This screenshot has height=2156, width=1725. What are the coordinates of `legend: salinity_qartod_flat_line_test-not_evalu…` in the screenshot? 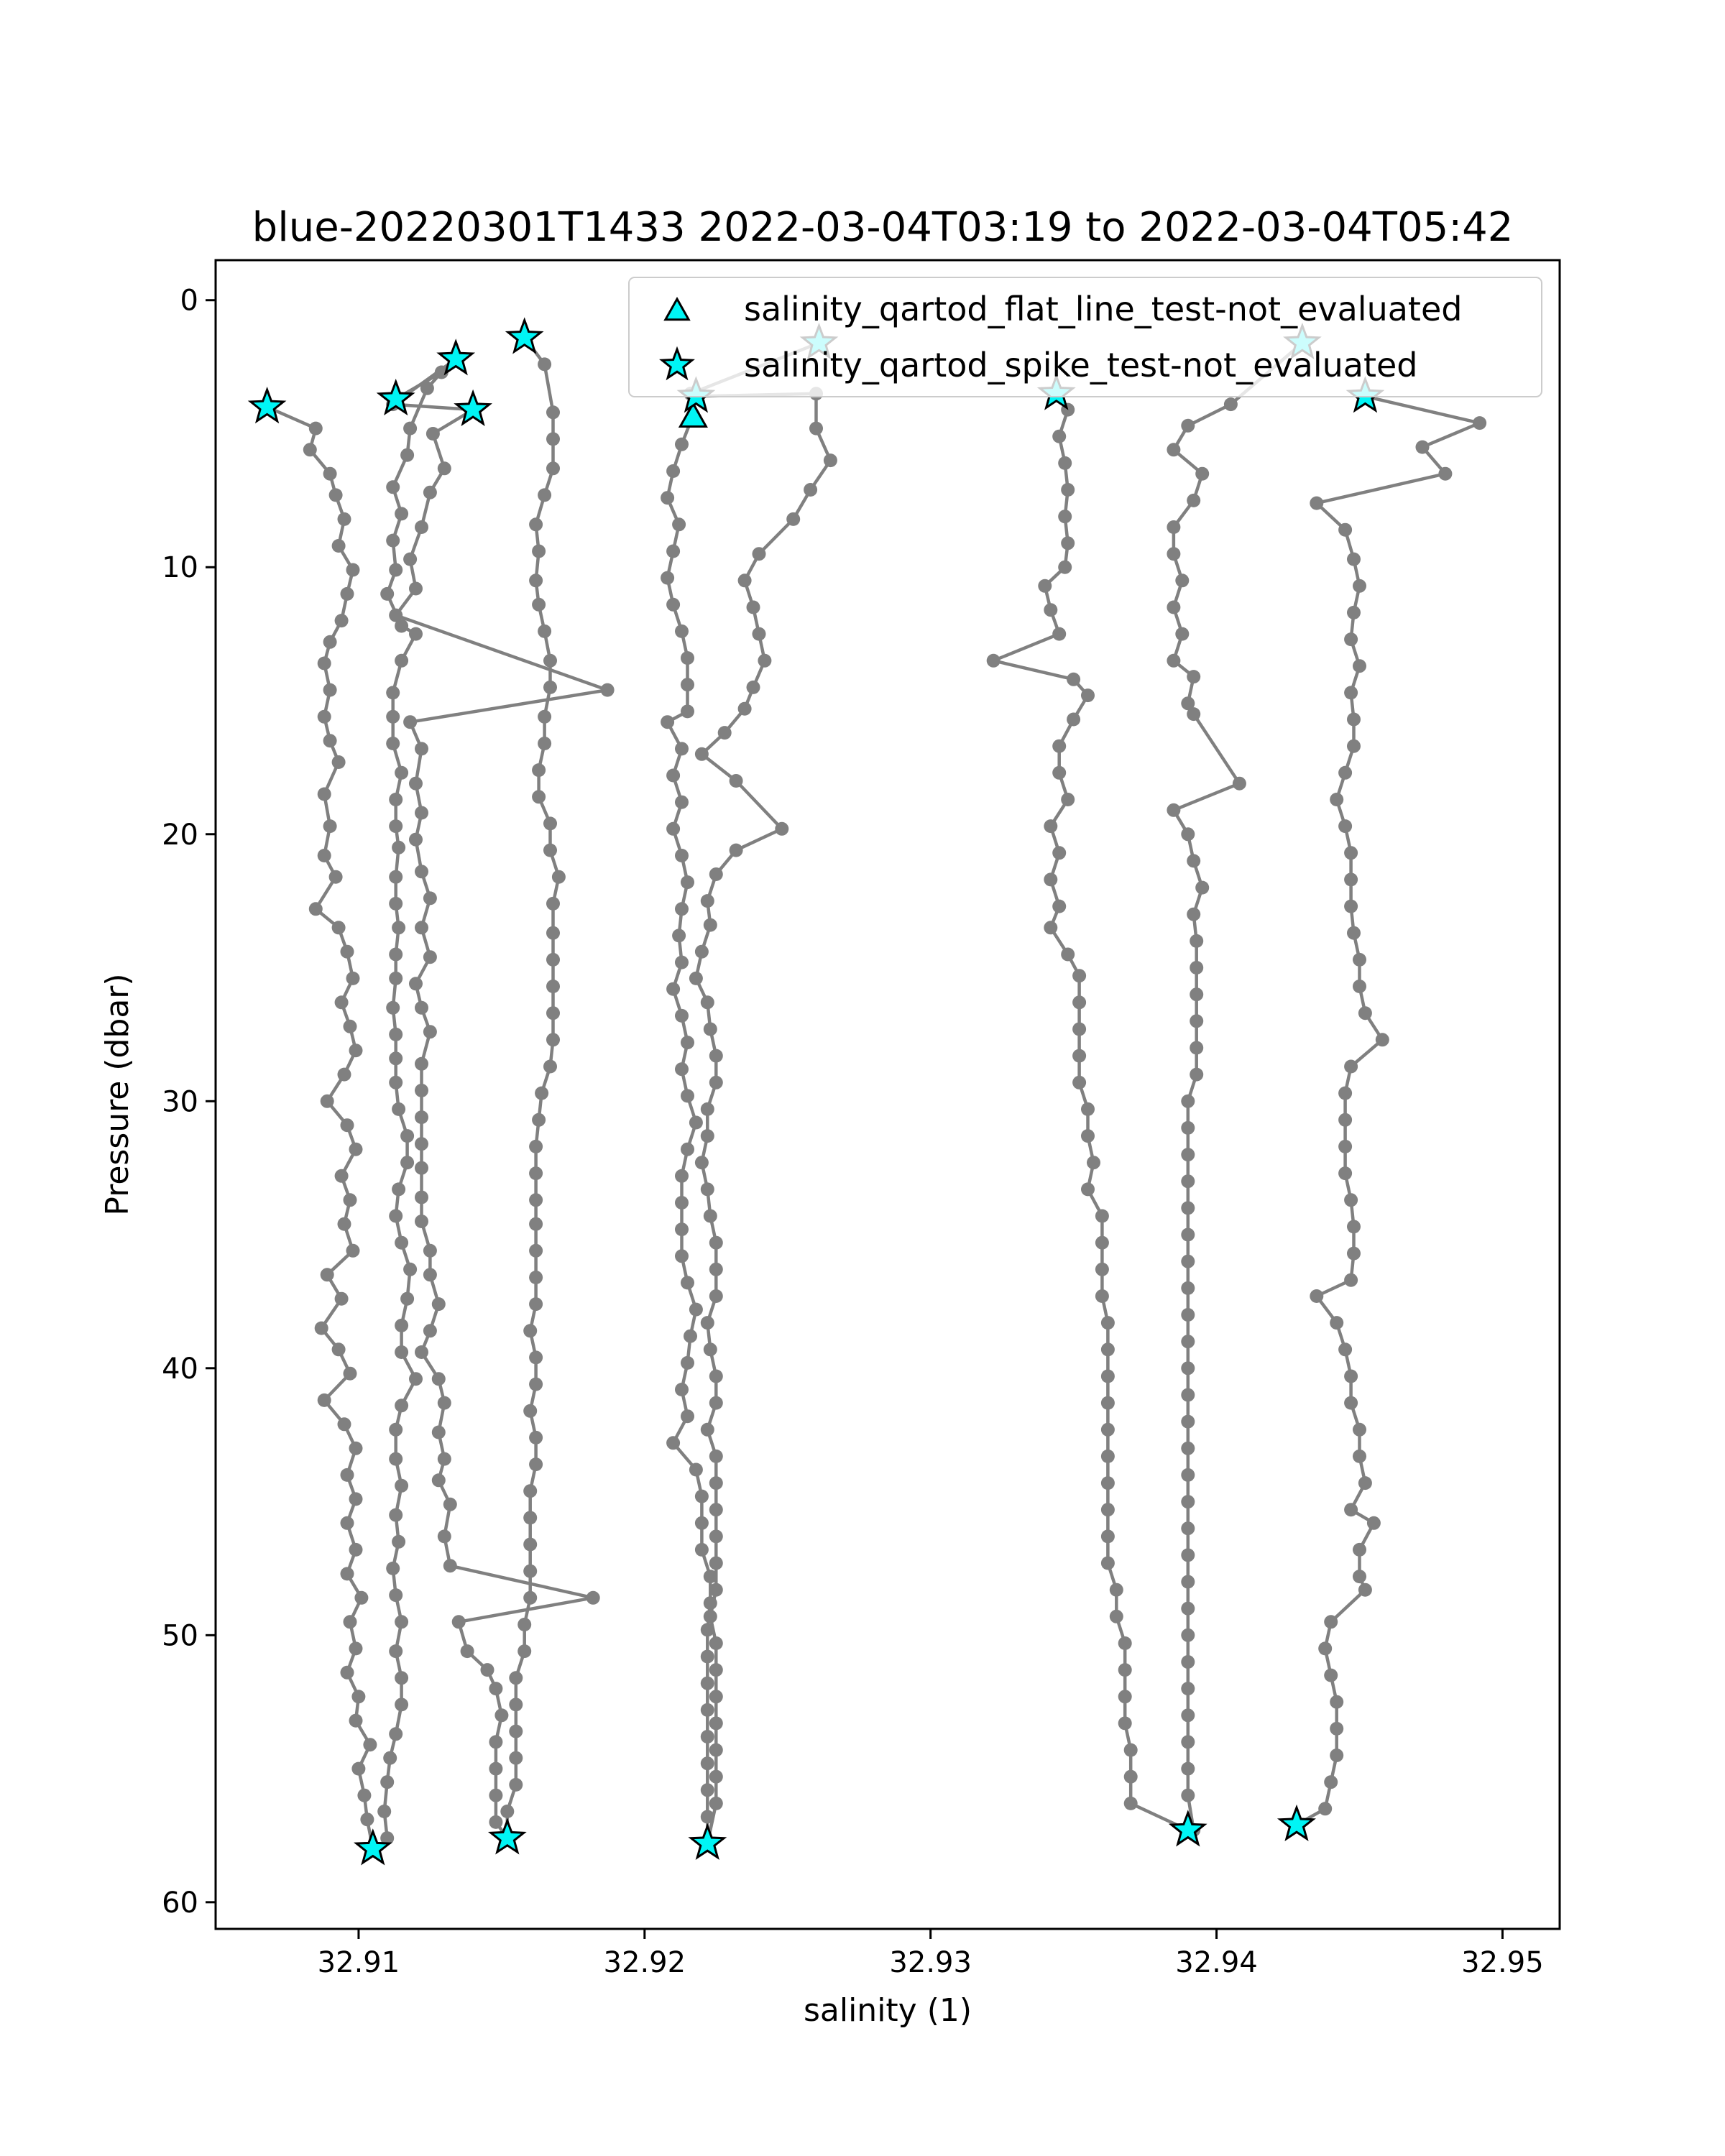 It's located at (1085, 337).